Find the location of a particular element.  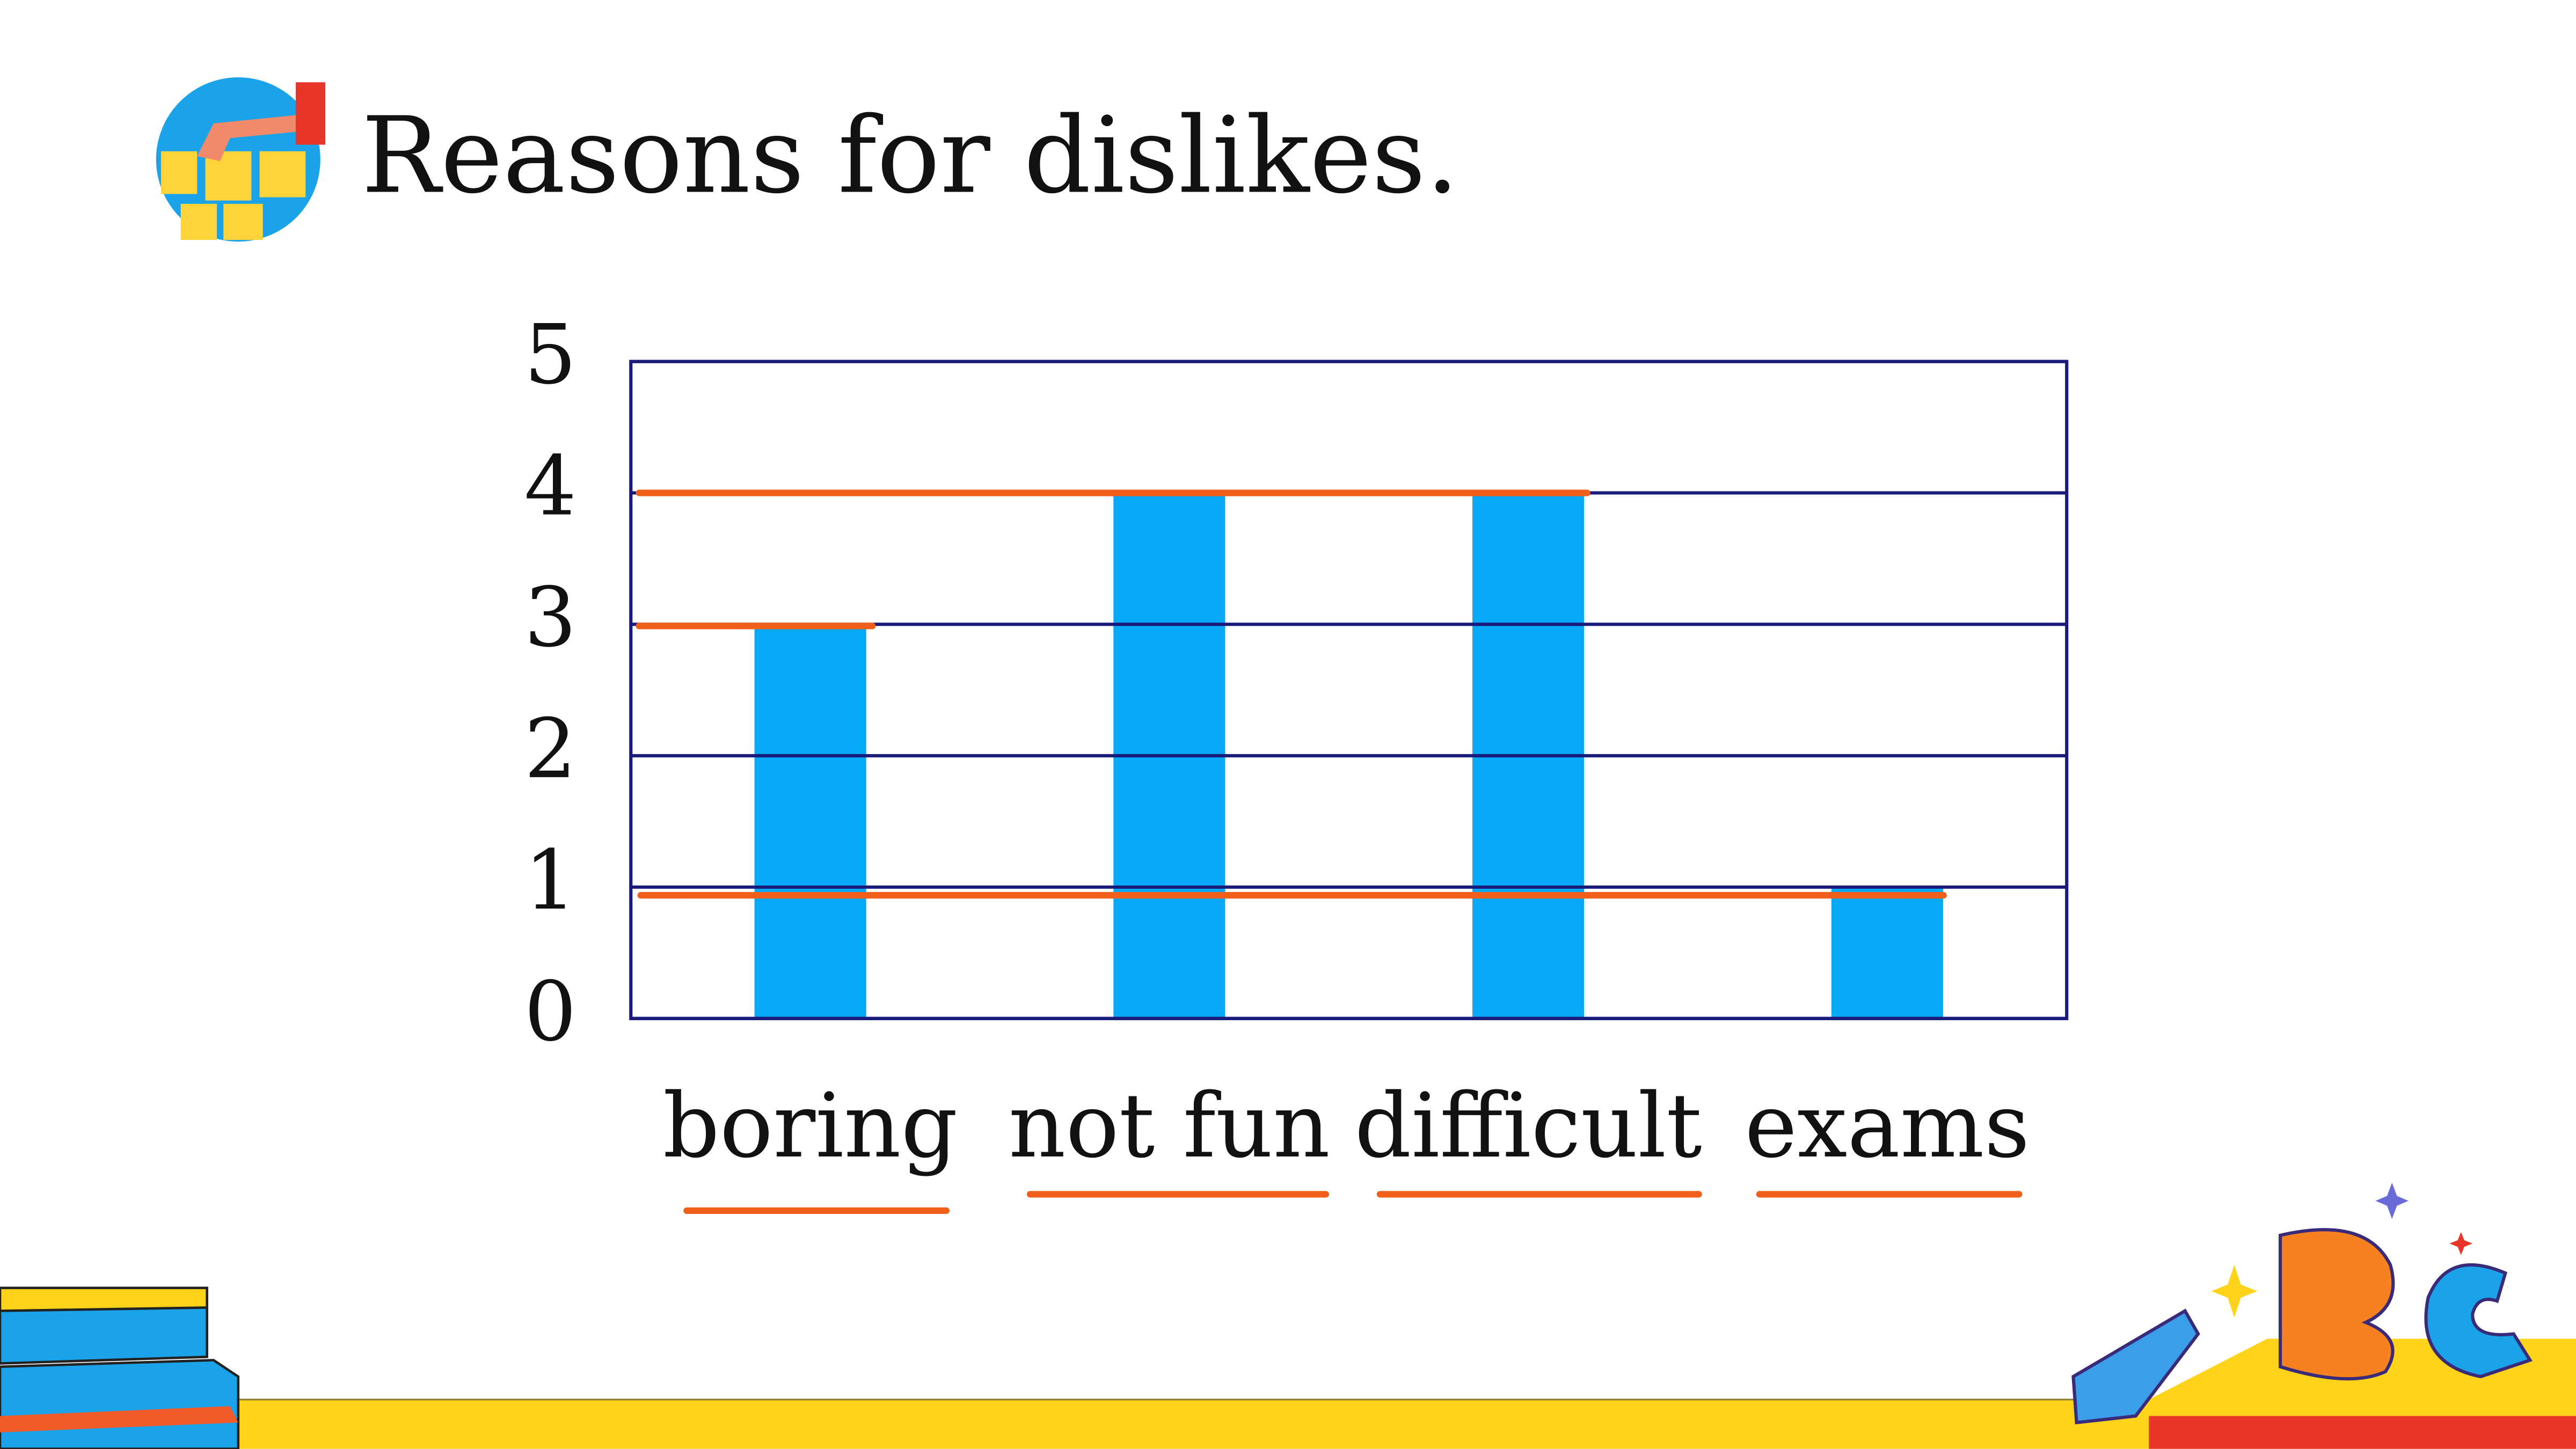

y-tick-label: 3 is located at coordinates (550, 617).